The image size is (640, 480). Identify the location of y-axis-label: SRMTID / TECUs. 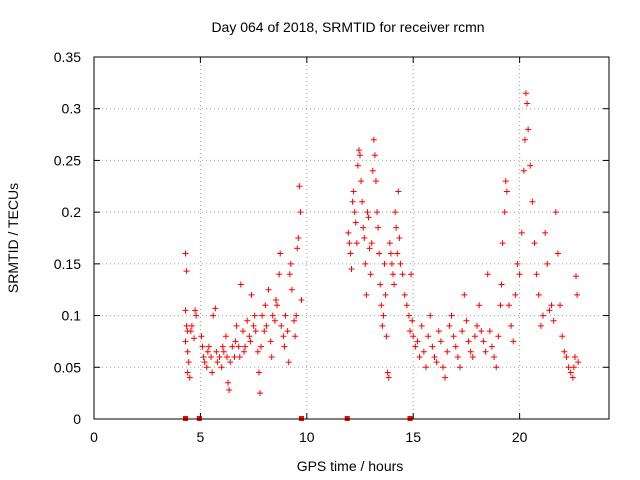
(13, 238).